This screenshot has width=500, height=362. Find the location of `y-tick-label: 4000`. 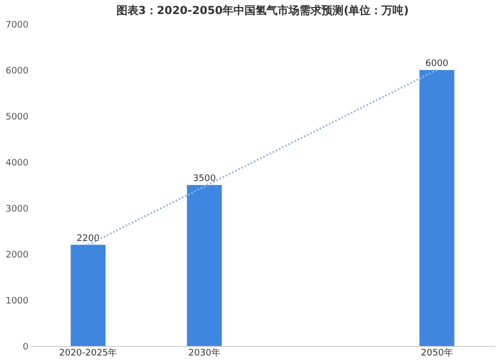

y-tick-label: 4000 is located at coordinates (17, 163).